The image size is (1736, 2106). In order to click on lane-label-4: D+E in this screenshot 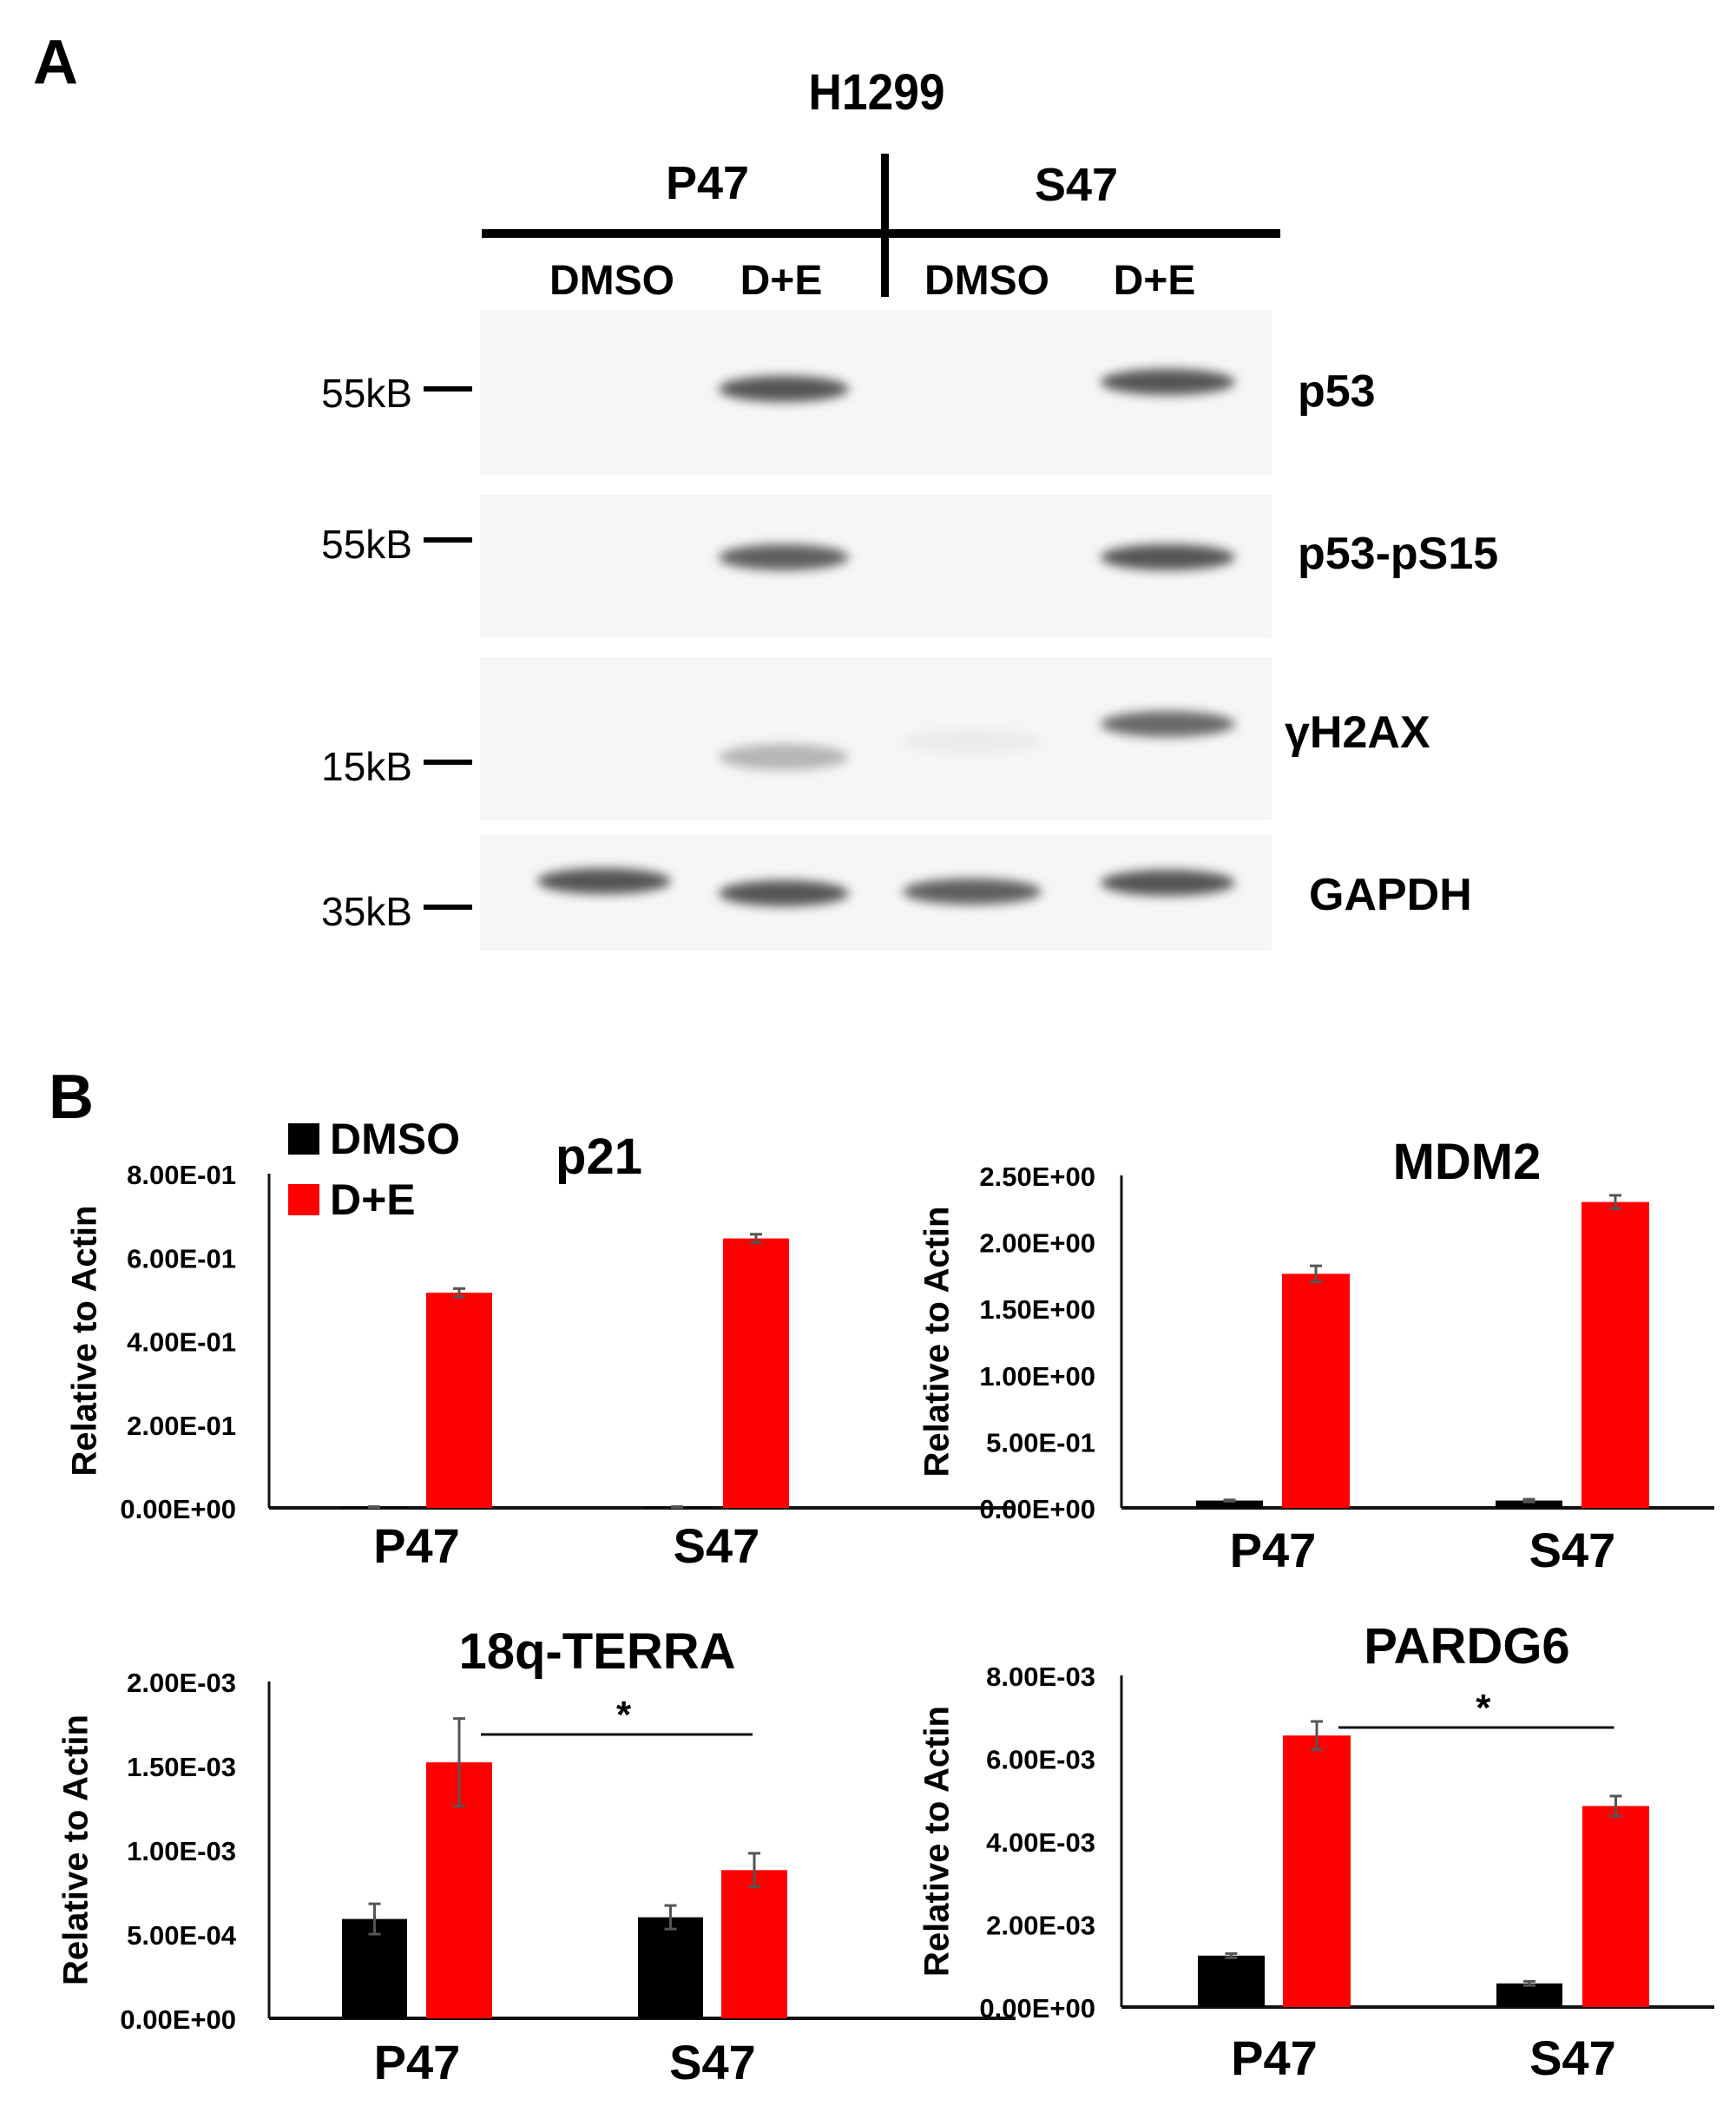, I will do `click(1154, 281)`.